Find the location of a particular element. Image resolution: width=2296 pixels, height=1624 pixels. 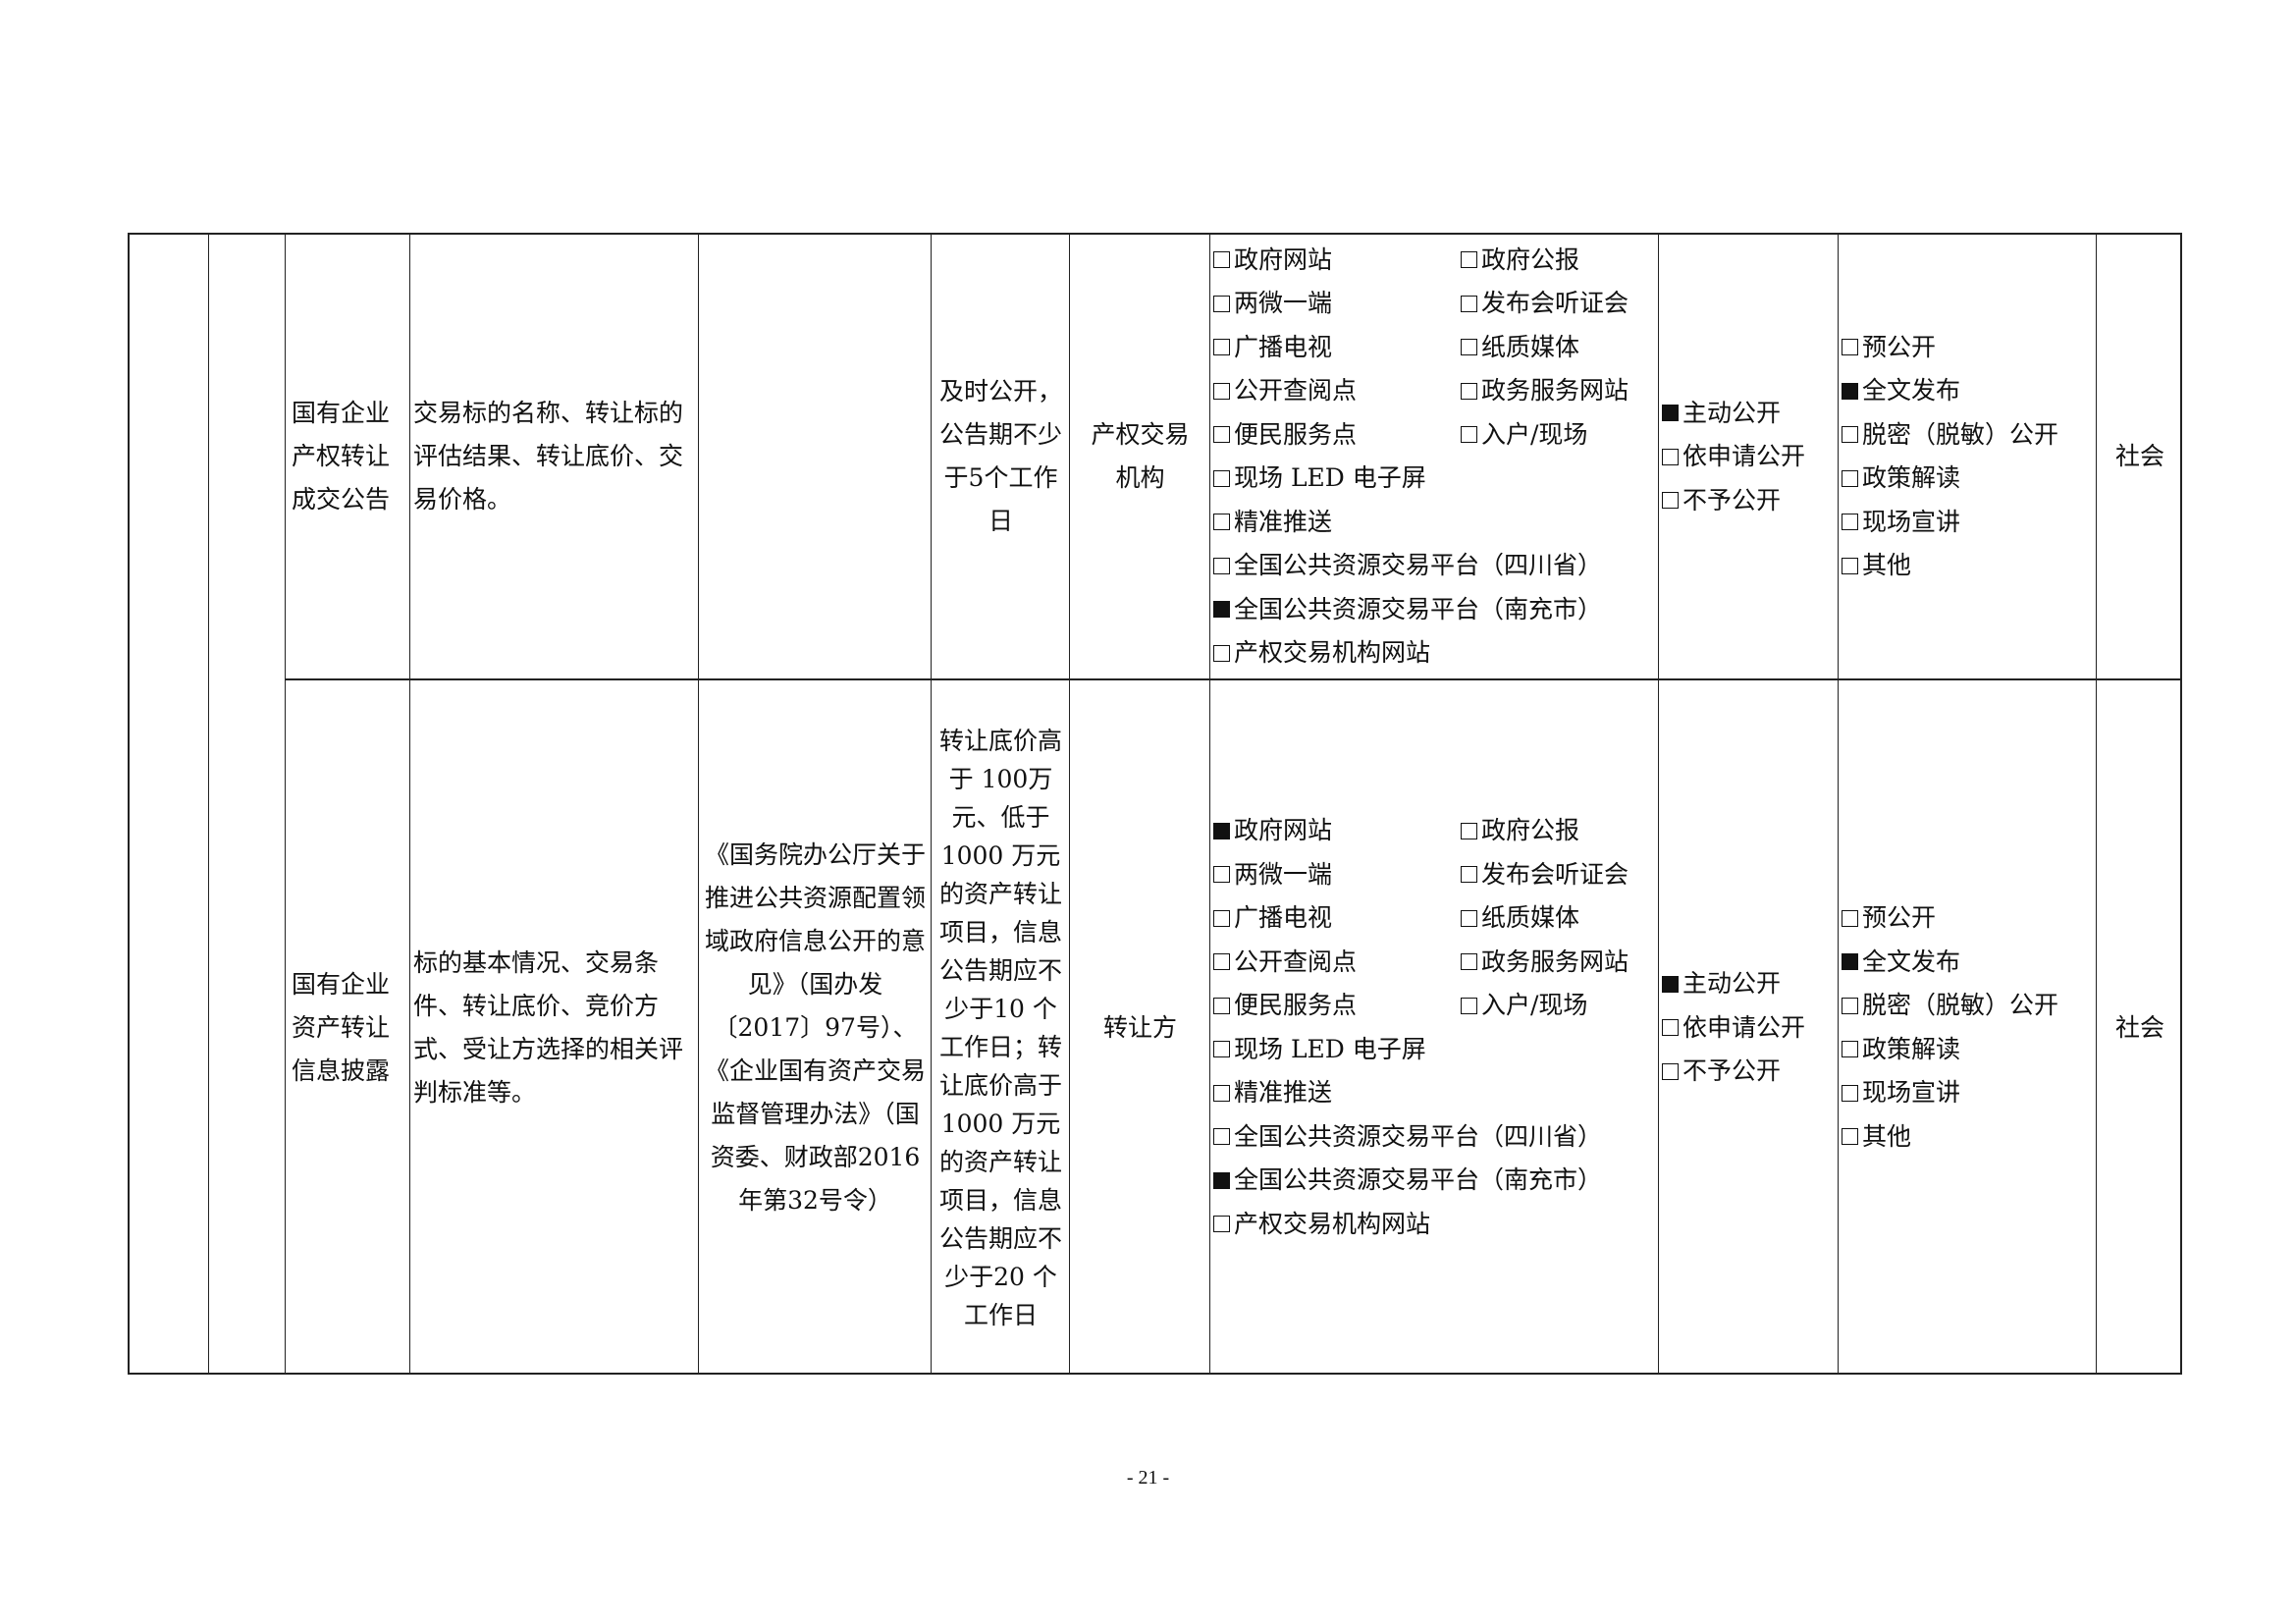

checkbox-label: 产权交易机构网站 is located at coordinates (1333, 1223).